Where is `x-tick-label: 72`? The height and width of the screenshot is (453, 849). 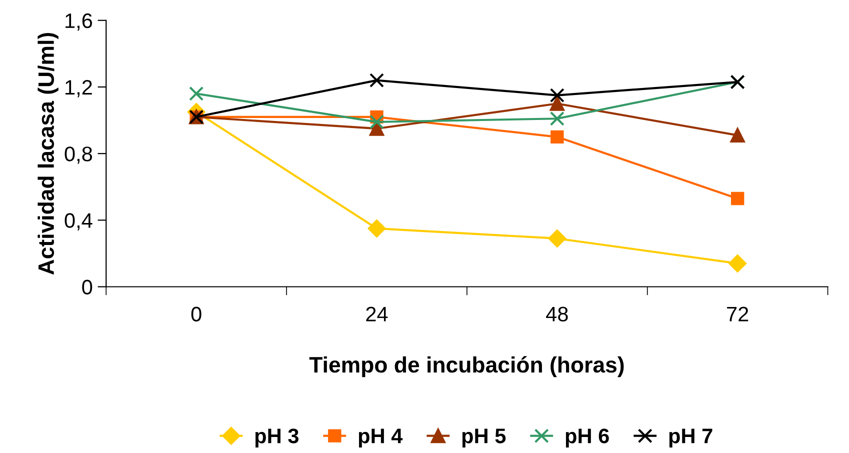 x-tick-label: 72 is located at coordinates (737, 314).